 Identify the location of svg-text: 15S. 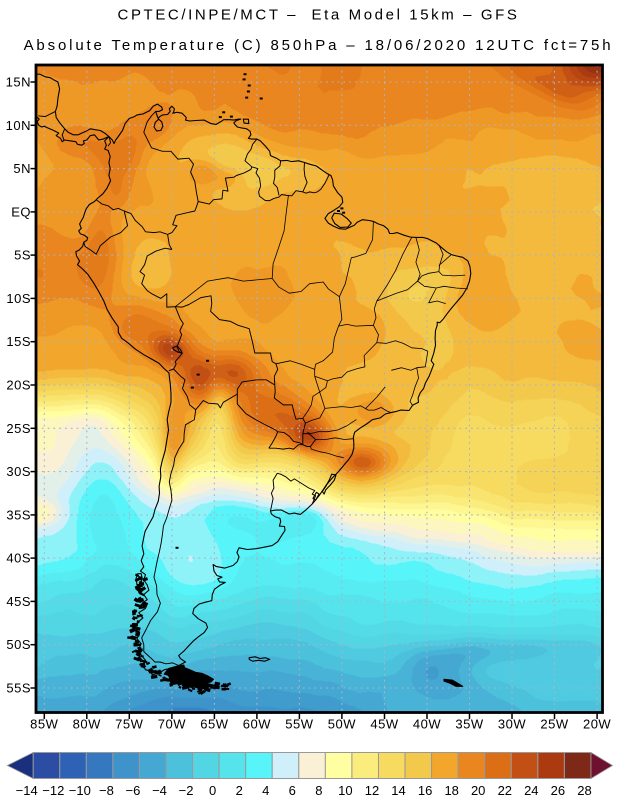
(18, 341).